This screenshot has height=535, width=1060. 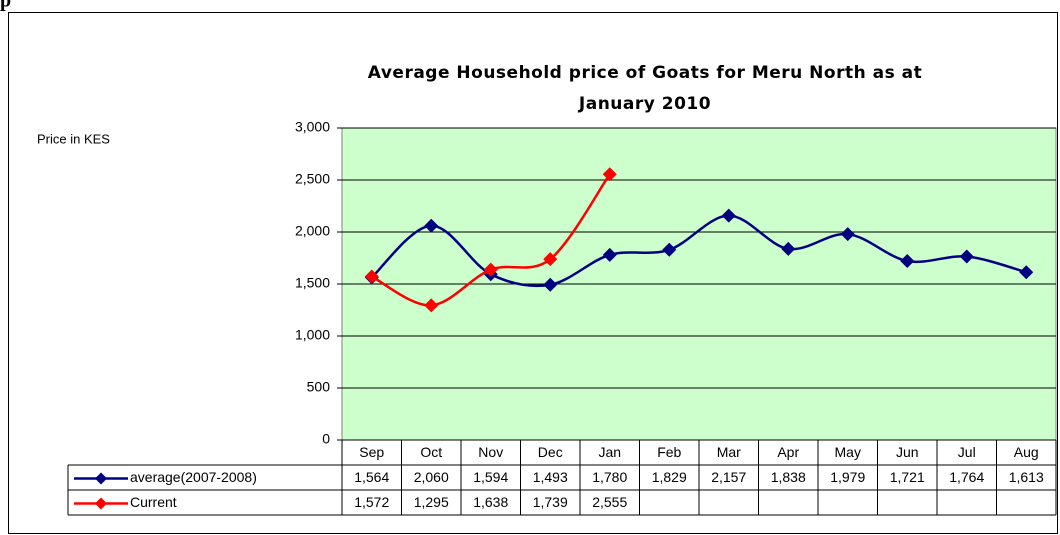 What do you see at coordinates (609, 477) in the screenshot?
I see `table-value: 1,780` at bounding box center [609, 477].